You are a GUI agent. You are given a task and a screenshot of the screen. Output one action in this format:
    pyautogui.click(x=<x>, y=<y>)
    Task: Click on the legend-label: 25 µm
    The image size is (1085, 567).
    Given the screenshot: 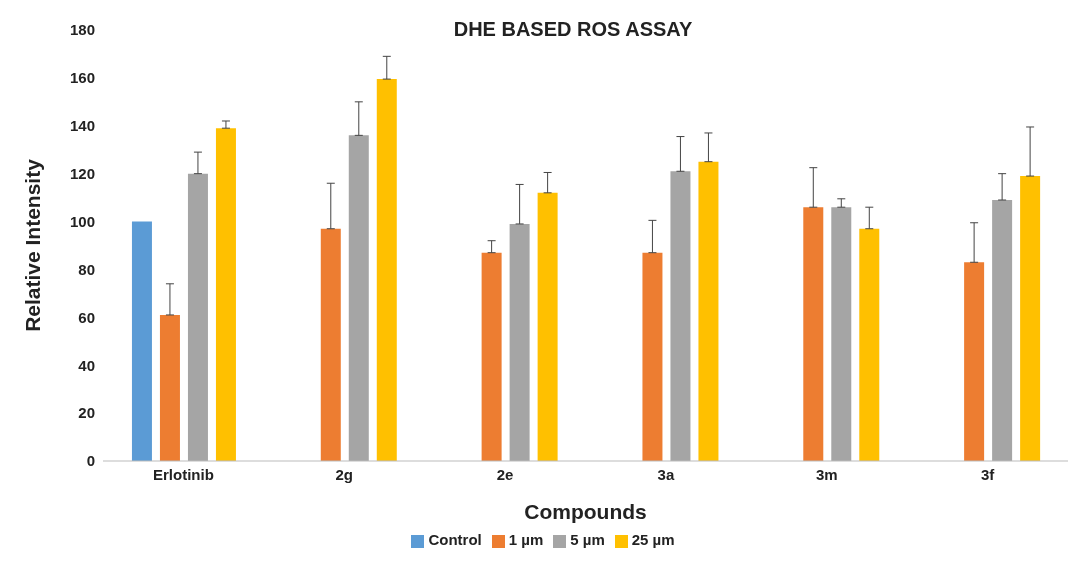 What is the action you would take?
    pyautogui.click(x=653, y=539)
    